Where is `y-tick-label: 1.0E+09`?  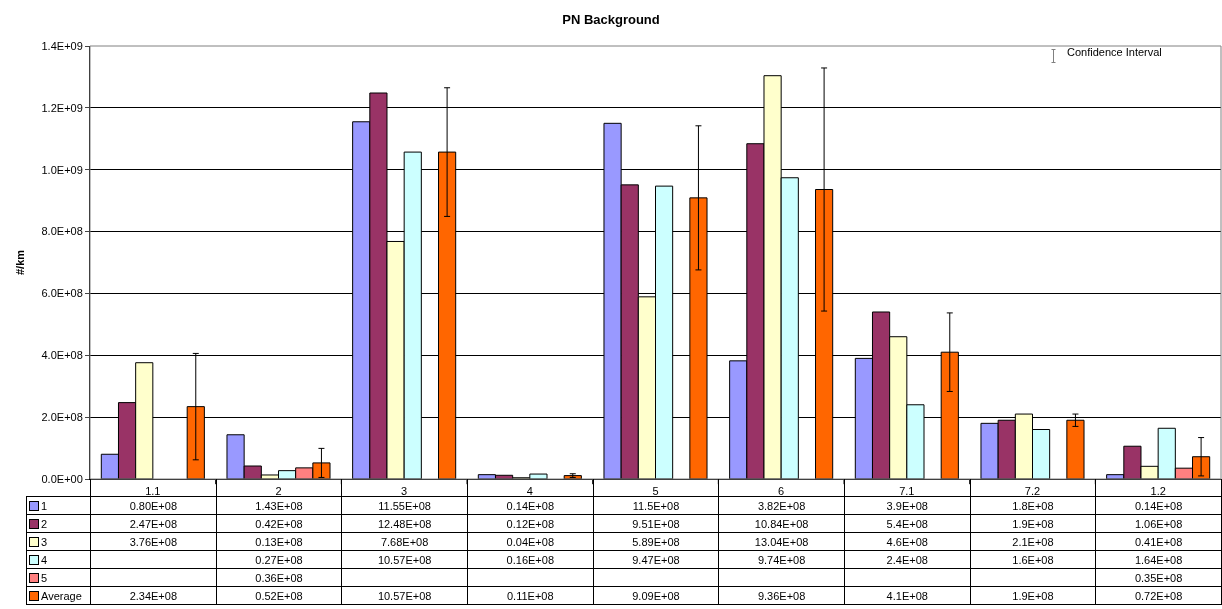 y-tick-label: 1.0E+09 is located at coordinates (62, 169).